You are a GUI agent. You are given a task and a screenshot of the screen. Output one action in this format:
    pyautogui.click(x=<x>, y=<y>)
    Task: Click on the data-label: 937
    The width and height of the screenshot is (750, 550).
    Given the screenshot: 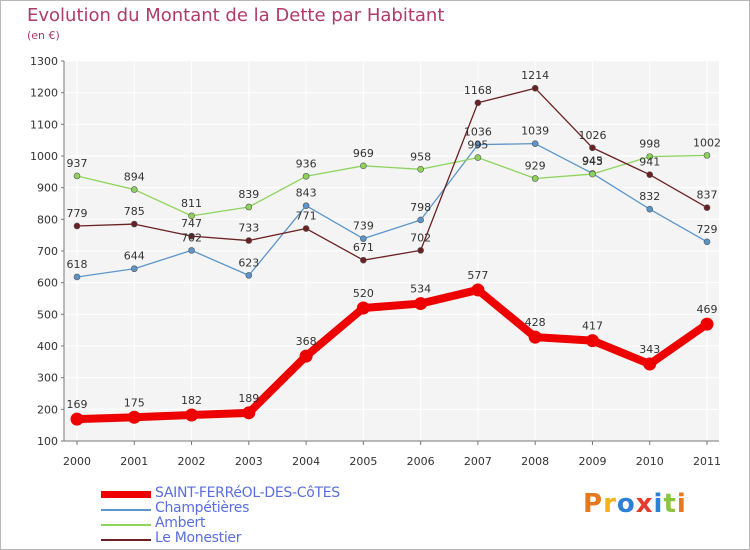 What is the action you would take?
    pyautogui.click(x=77, y=163)
    